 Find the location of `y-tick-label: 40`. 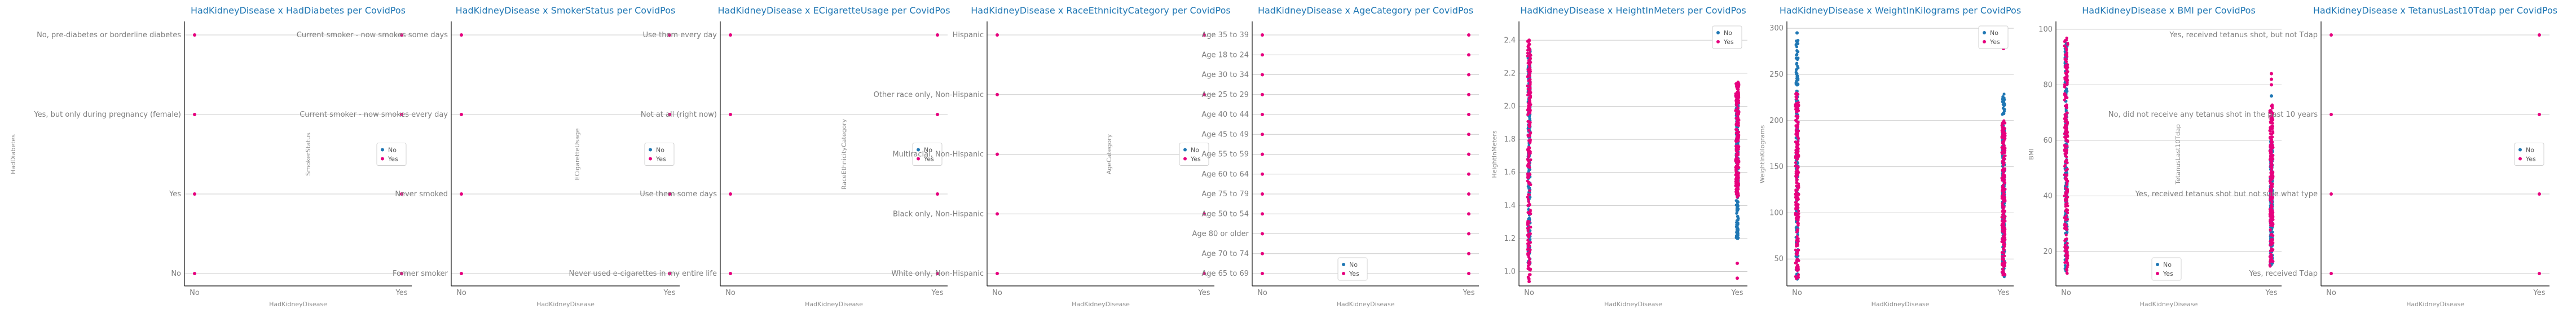

y-tick-label: 40 is located at coordinates (2048, 196).